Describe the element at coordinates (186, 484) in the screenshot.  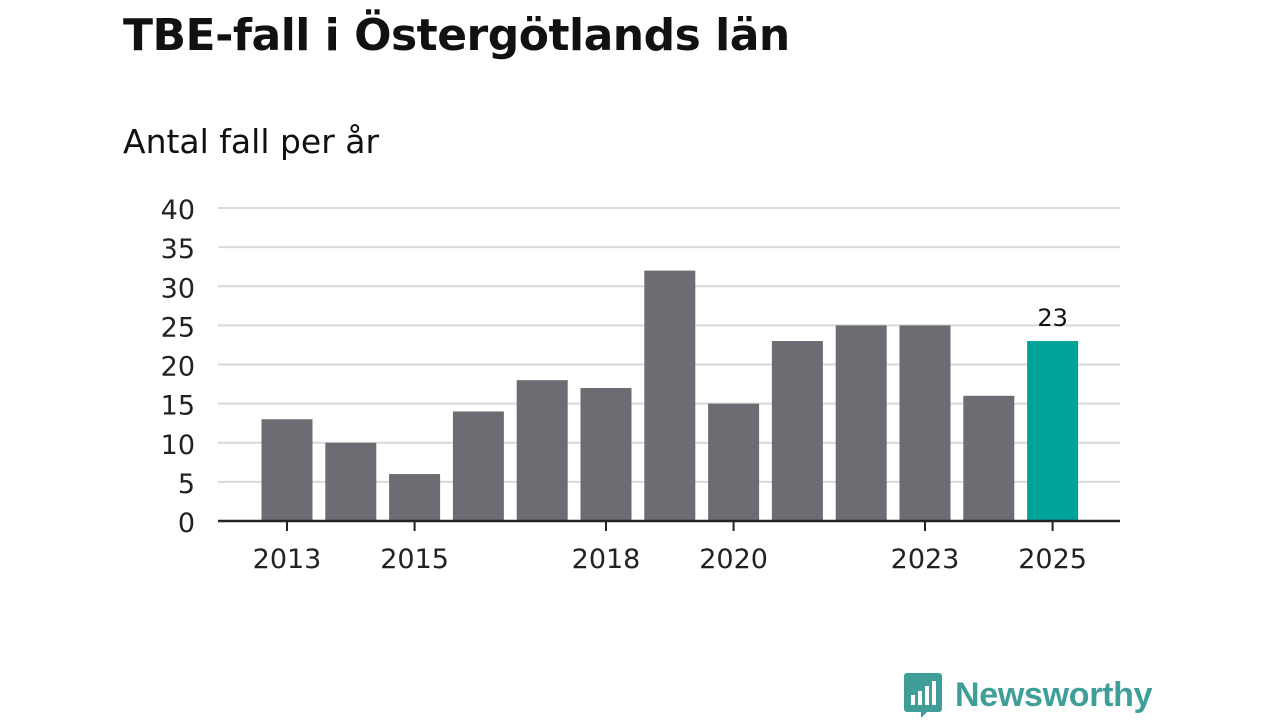
I see `y-tick-label: 5` at that location.